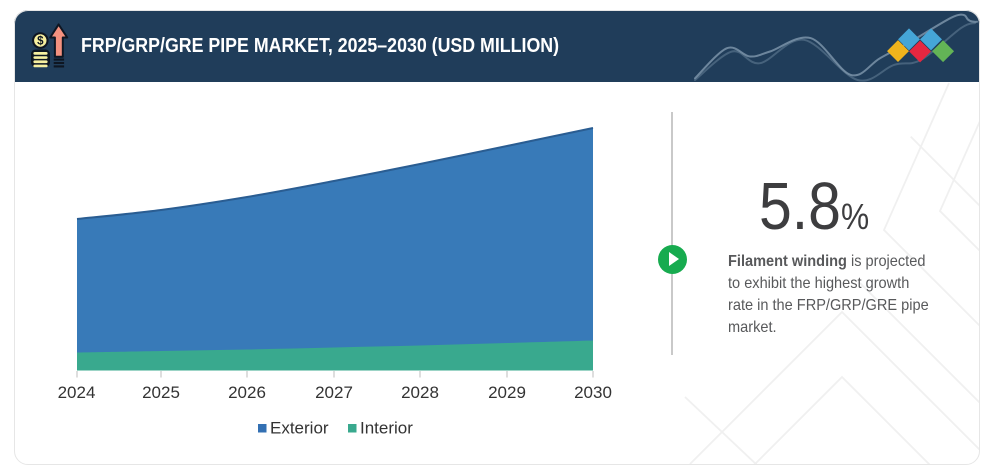 The image size is (992, 469). What do you see at coordinates (386, 428) in the screenshot?
I see `svg-text: Interior` at bounding box center [386, 428].